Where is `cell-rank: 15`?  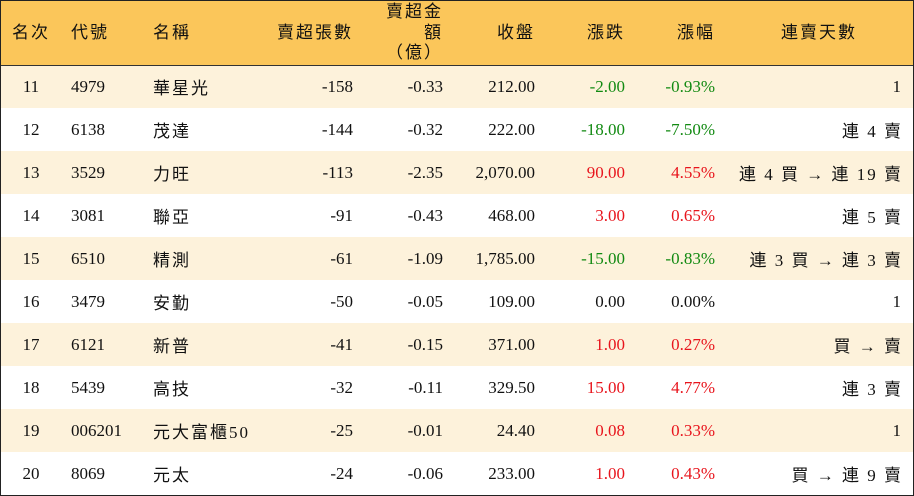 cell-rank: 15 is located at coordinates (31, 258).